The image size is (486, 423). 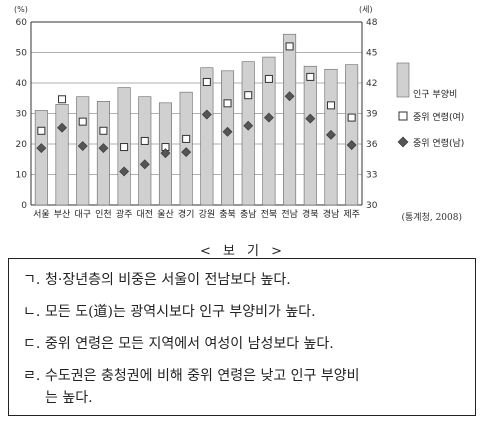 What do you see at coordinates (62, 214) in the screenshot?
I see `x-tick-label: 부산` at bounding box center [62, 214].